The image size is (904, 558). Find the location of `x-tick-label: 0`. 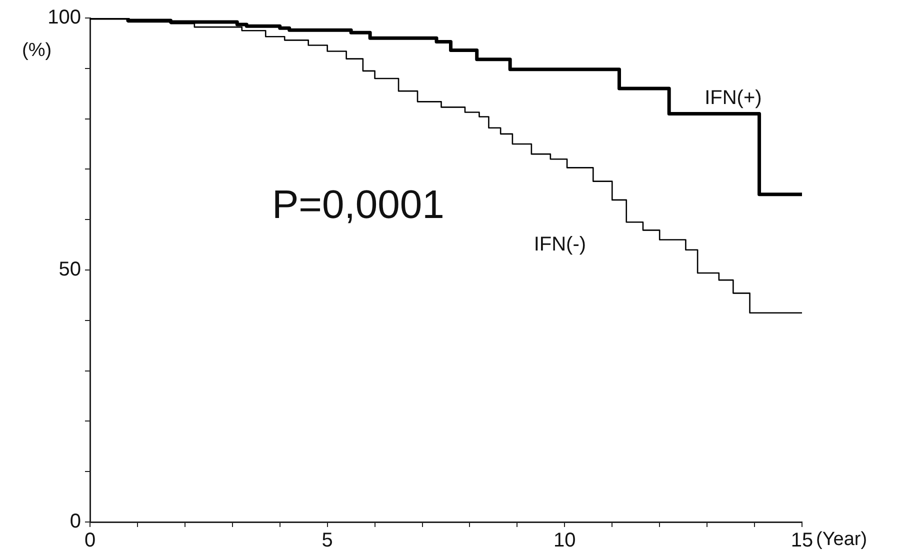

x-tick-label: 0 is located at coordinates (90, 541).